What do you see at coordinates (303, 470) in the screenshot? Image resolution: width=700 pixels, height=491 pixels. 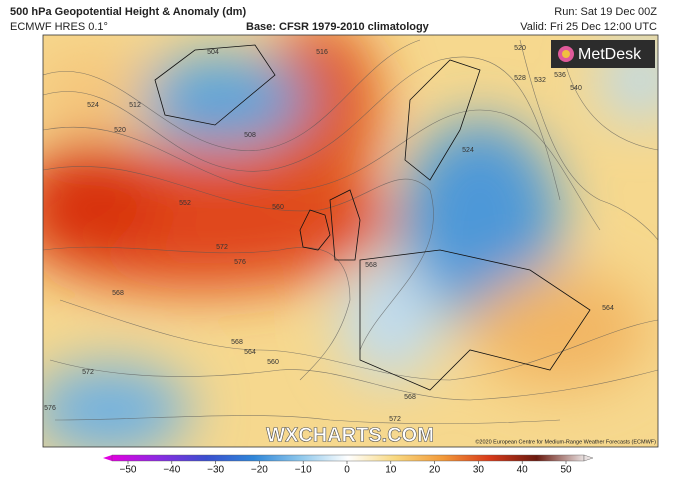 I see `colorbar-tick-label: −10` at bounding box center [303, 470].